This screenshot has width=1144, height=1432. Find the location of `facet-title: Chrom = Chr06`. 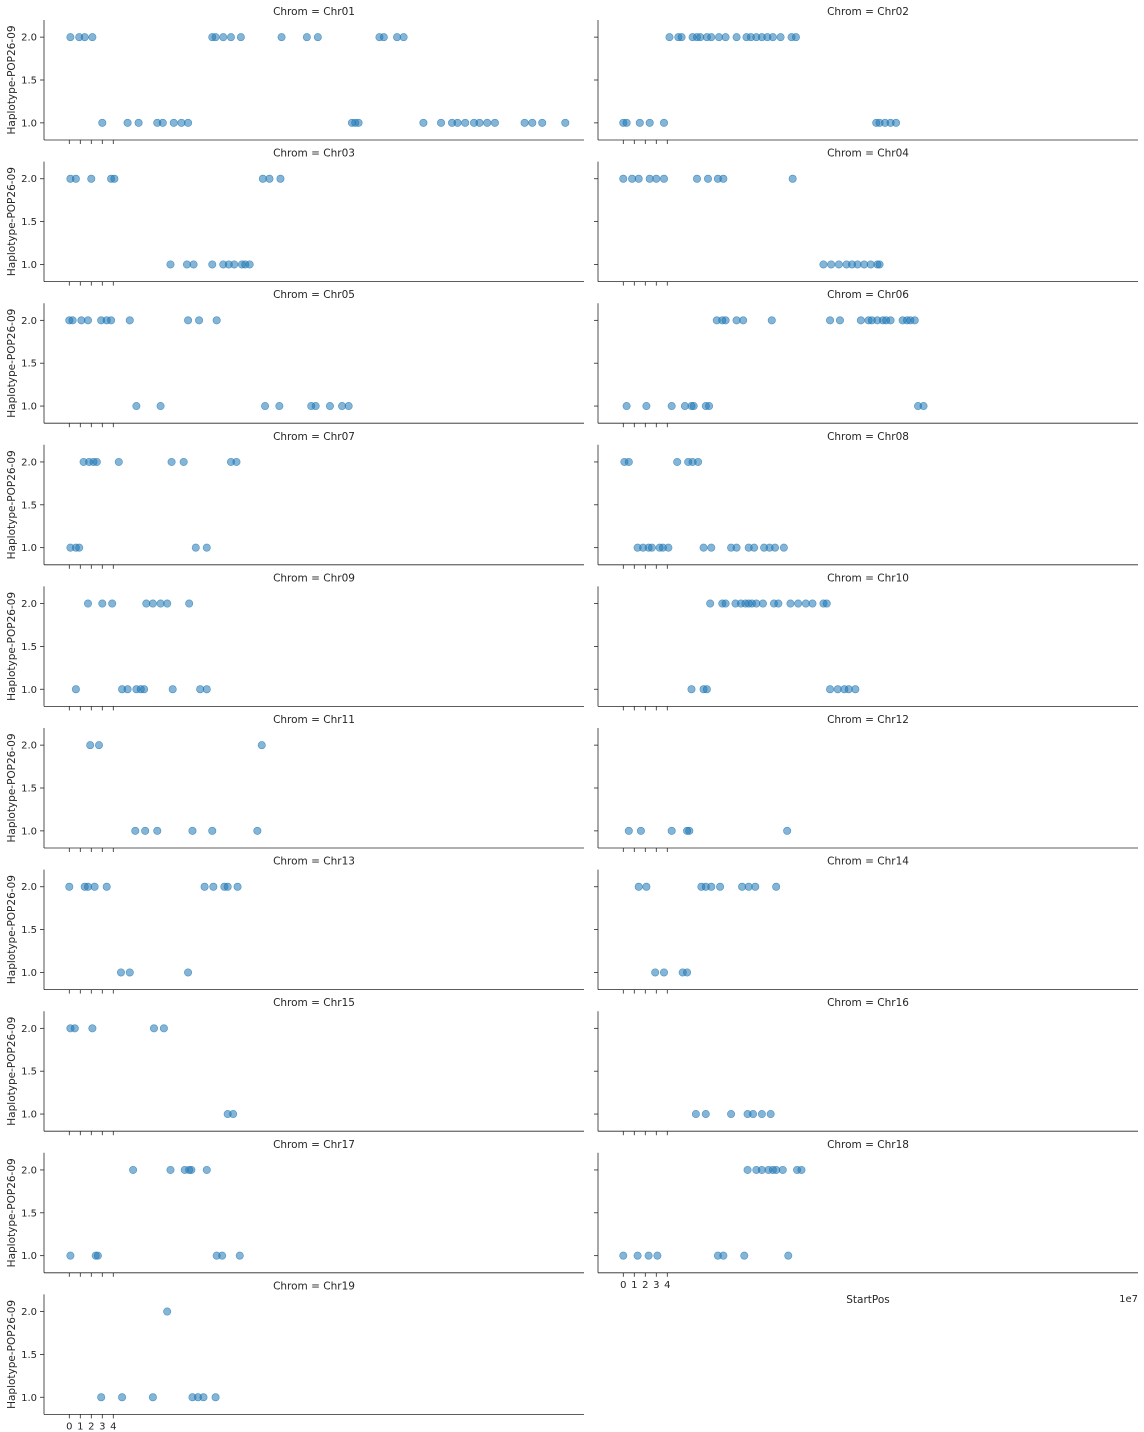

facet-title: Chrom = Chr06 is located at coordinates (868, 295).